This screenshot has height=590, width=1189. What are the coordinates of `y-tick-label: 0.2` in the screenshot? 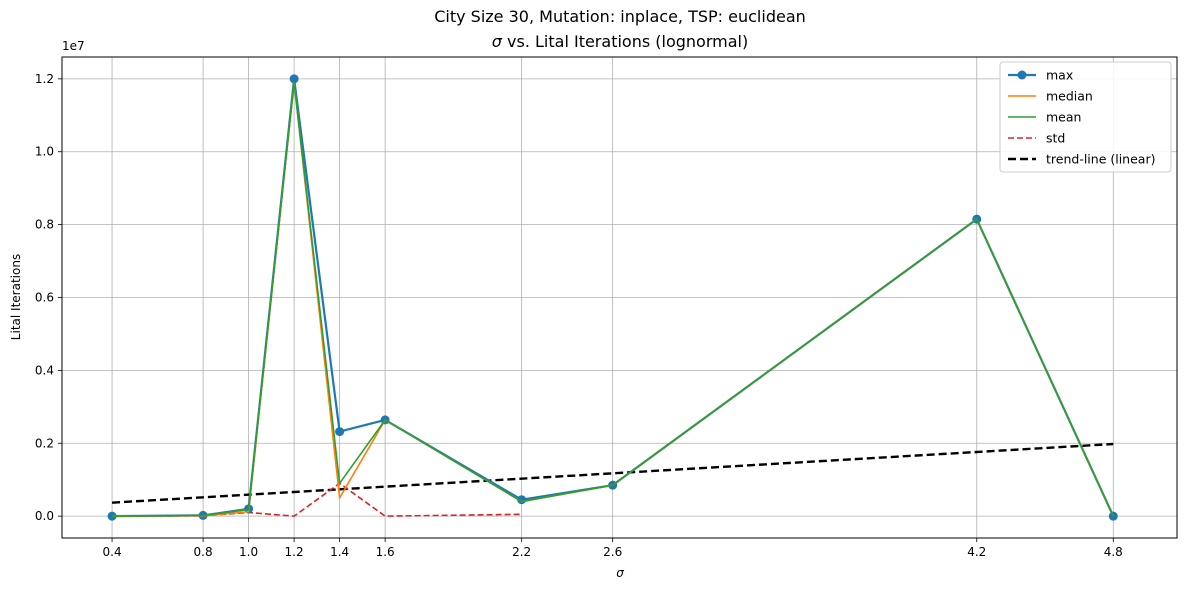 It's located at (44, 443).